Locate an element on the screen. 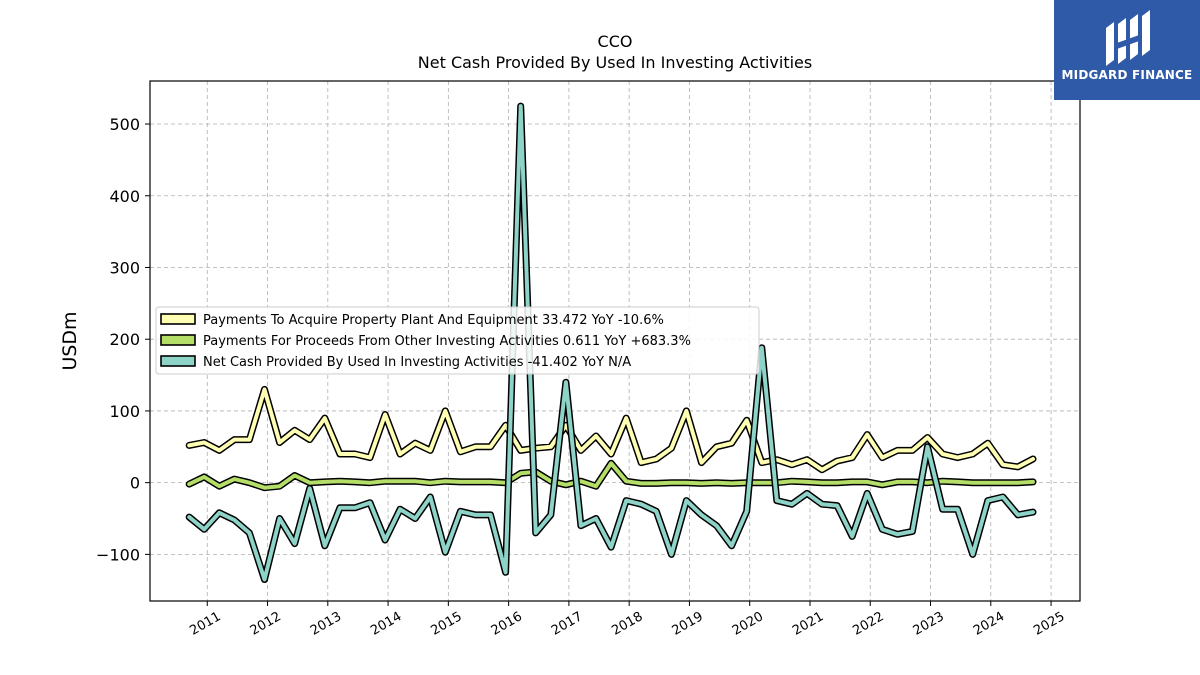 This screenshot has height=675, width=1200. x-tick-label: 2017 is located at coordinates (567, 624).